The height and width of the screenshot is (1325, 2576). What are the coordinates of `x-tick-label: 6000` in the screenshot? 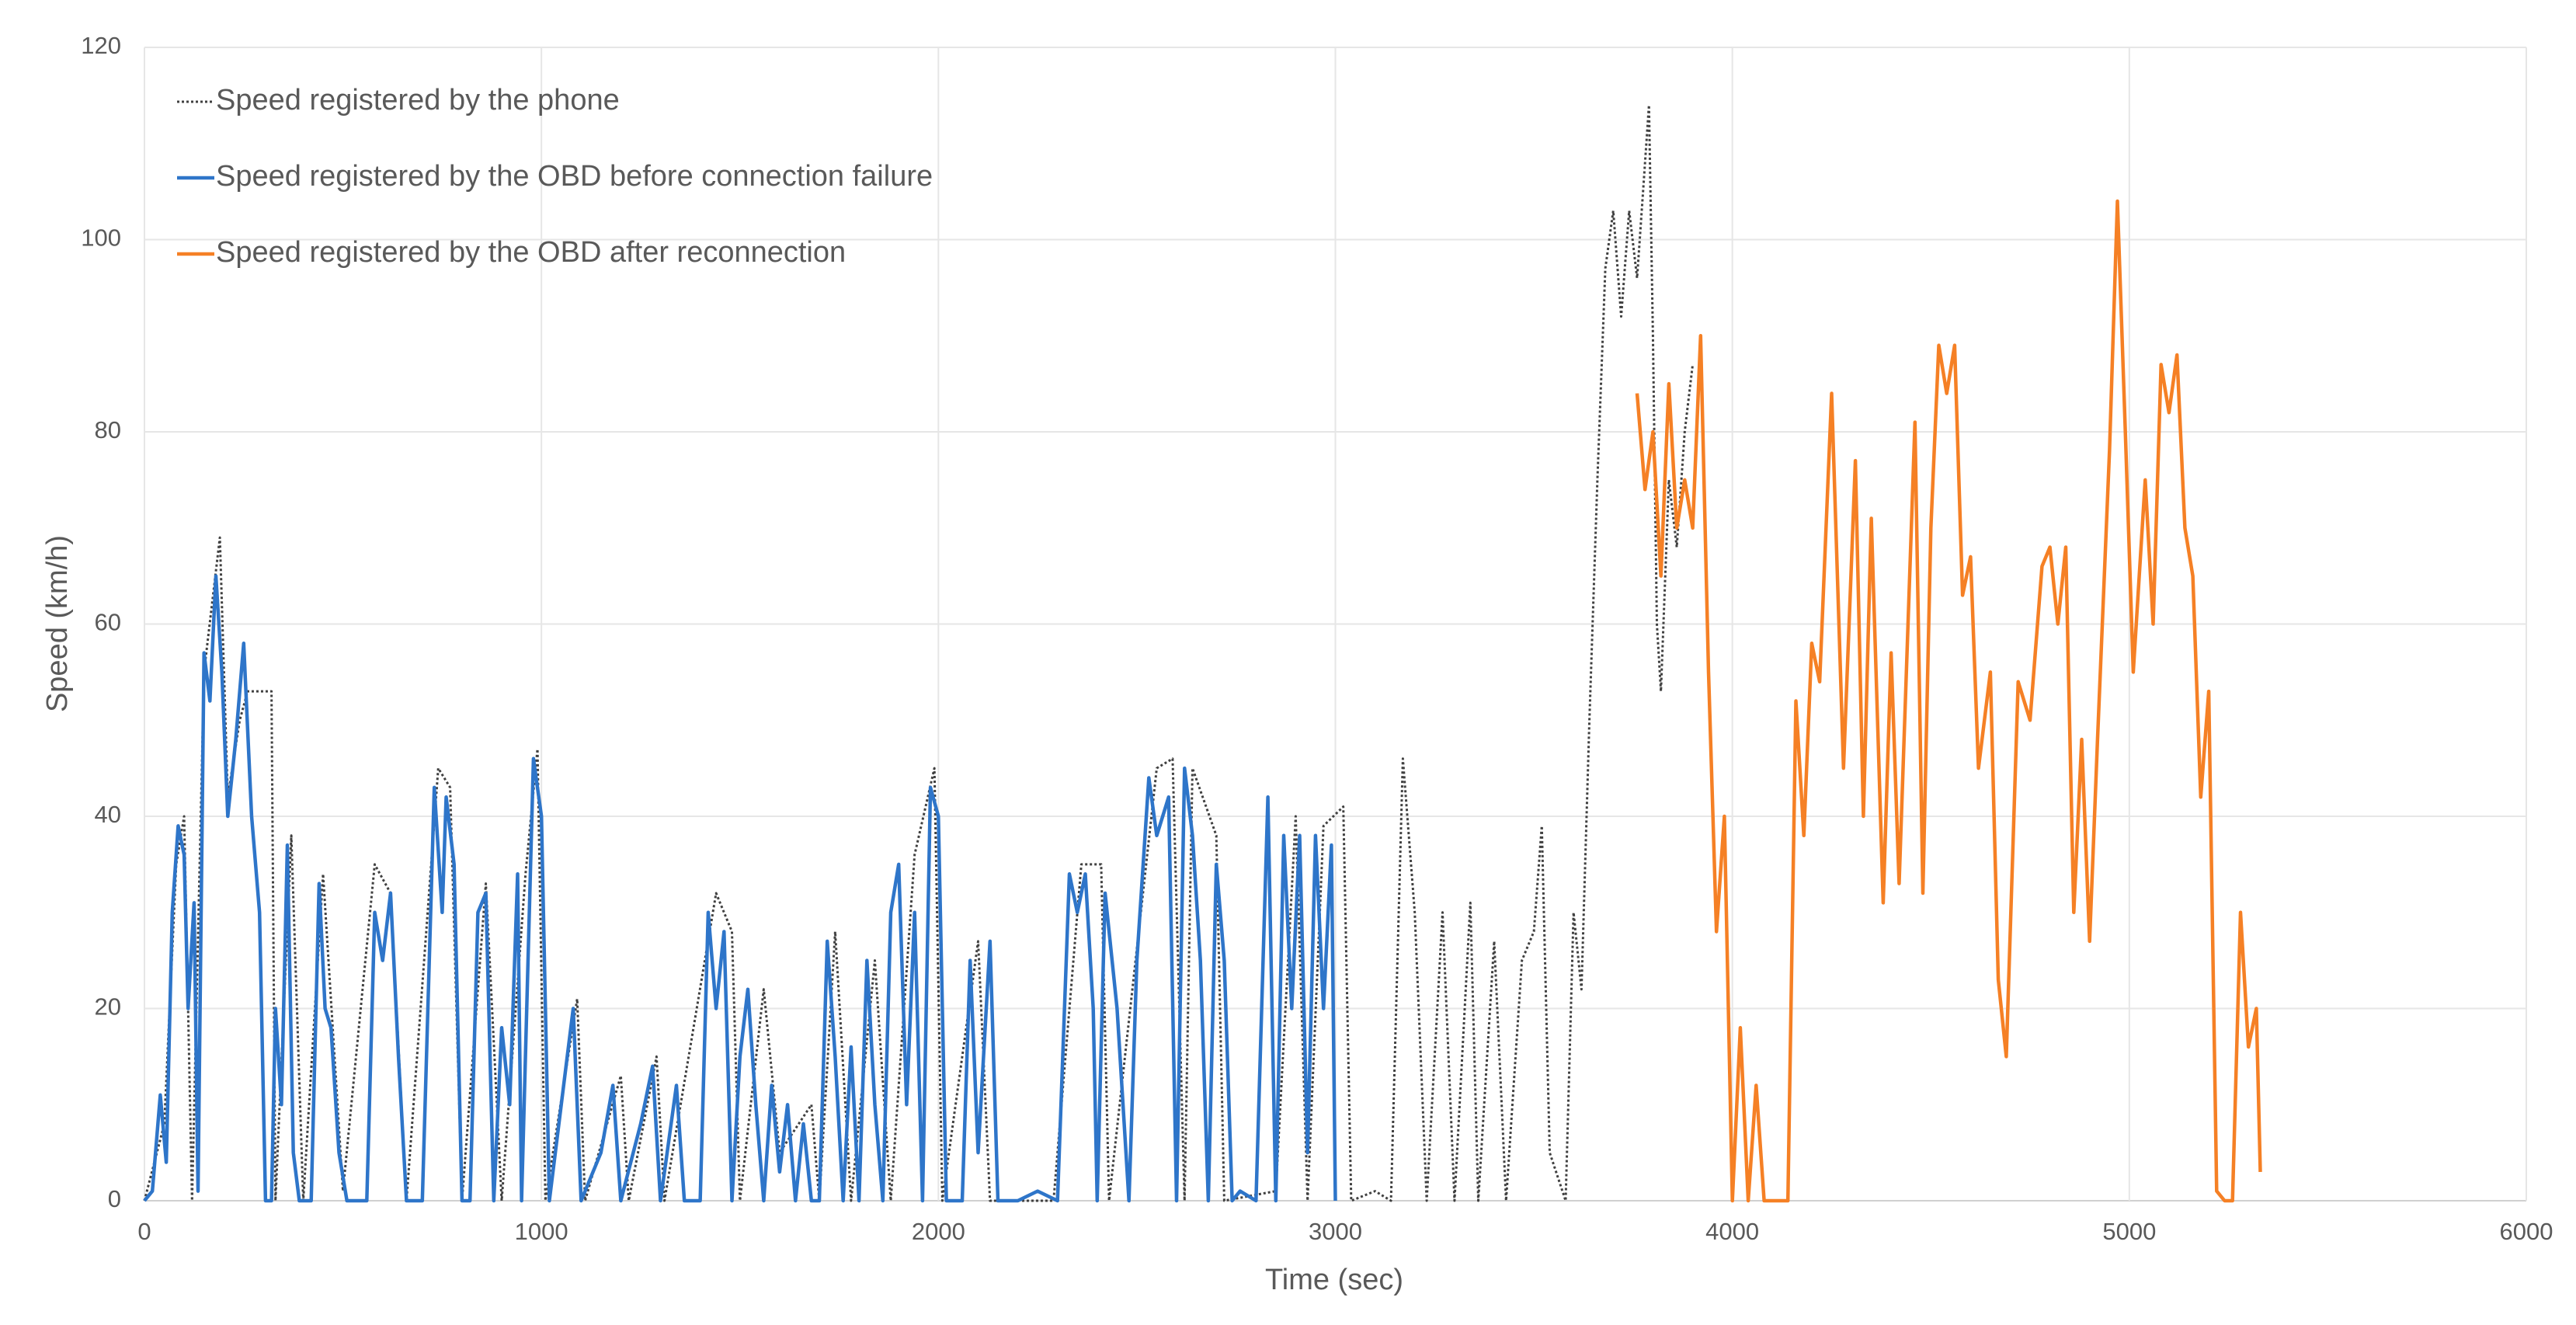 It's located at (2526, 1231).